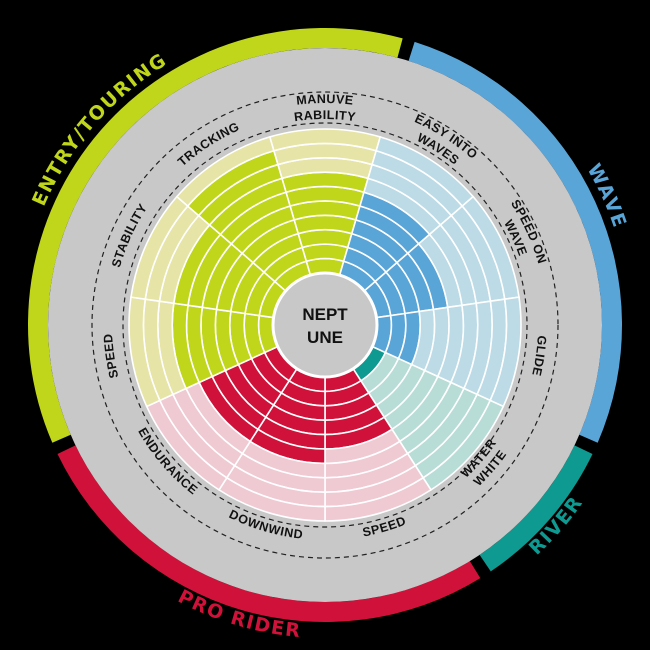  I want to click on center-hub, so click(325, 325).